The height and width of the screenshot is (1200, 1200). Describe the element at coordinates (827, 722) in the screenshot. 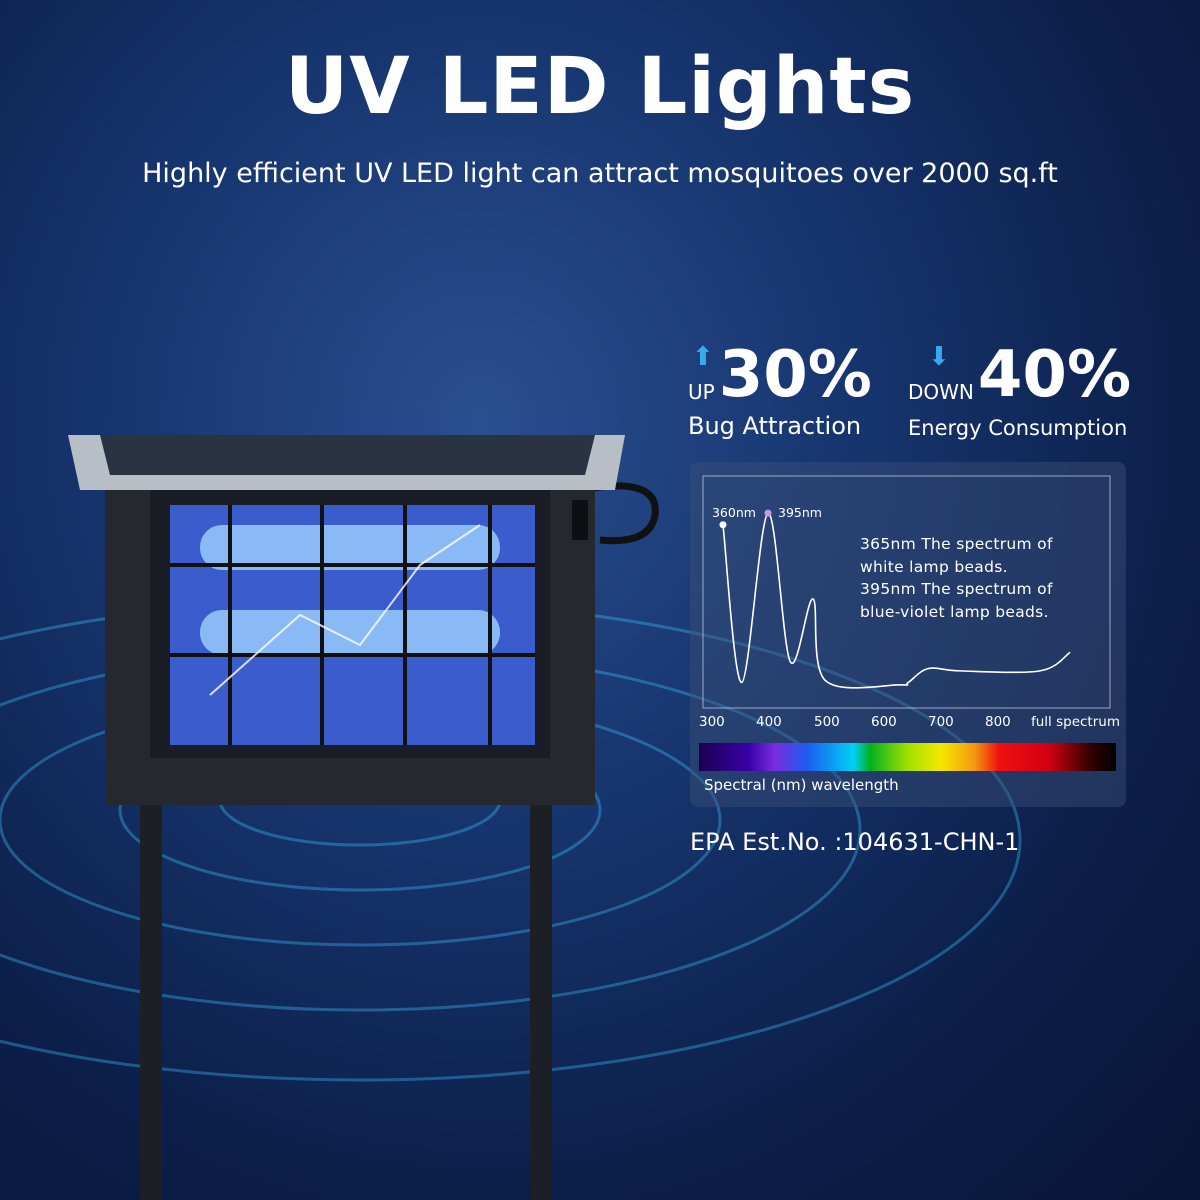

I see `x-tick-label: 500` at that location.